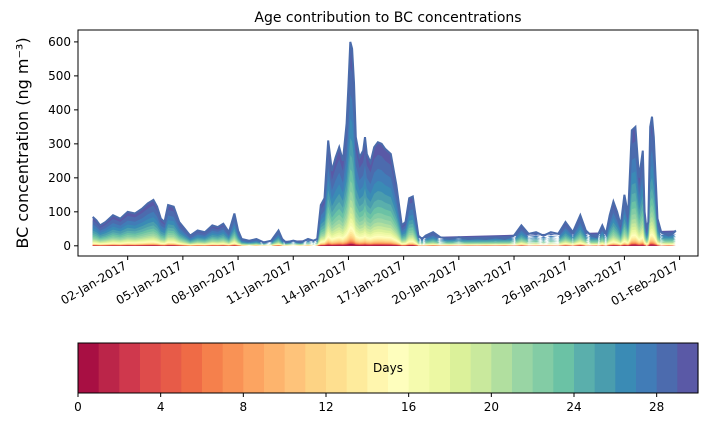 This screenshot has height=425, width=707. I want to click on y-axis: 0 100 200 300 400 500 600, so click(63, 144).